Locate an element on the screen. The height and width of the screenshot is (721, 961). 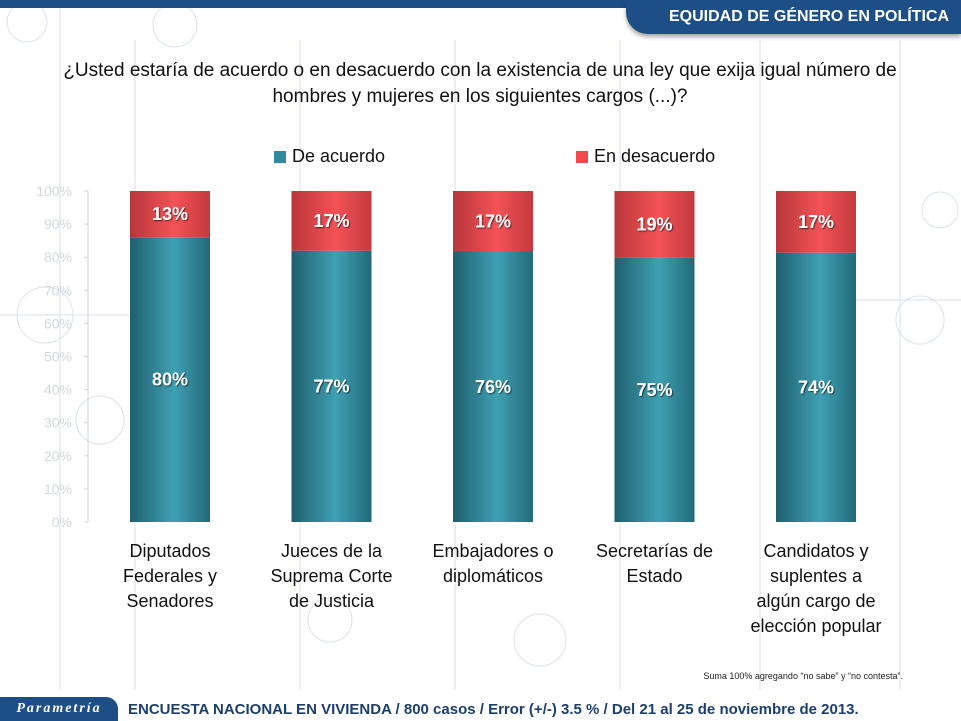
y-tick-label: 70% is located at coordinates (58, 290).